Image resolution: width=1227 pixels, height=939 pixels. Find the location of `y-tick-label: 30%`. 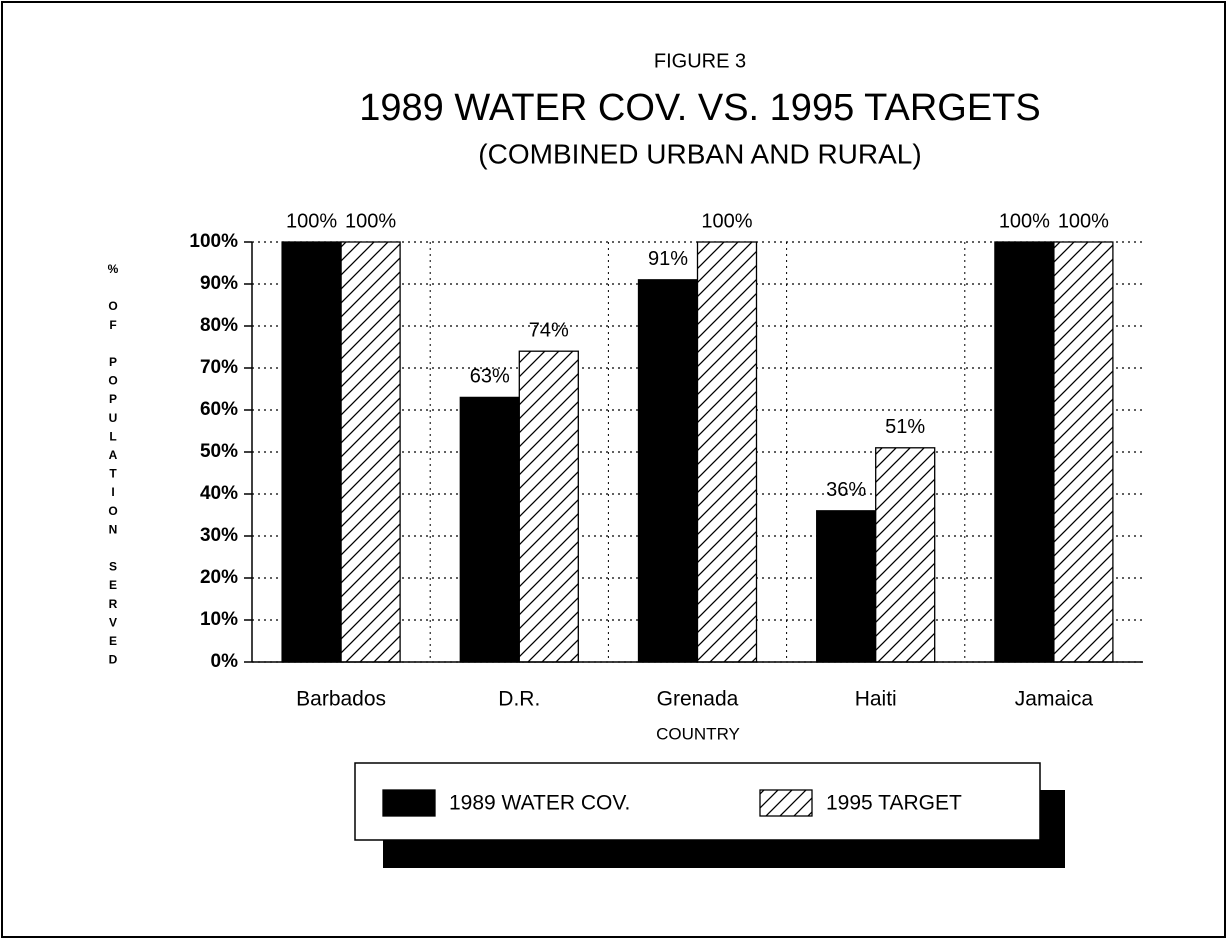

y-tick-label: 30% is located at coordinates (219, 535).